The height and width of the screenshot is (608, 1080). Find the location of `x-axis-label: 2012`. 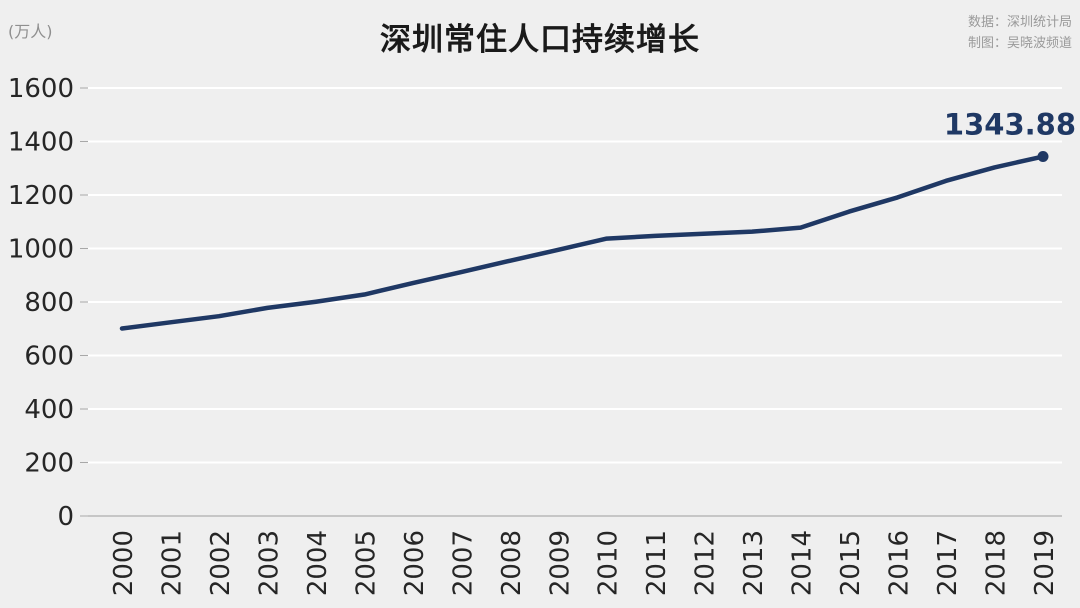

x-axis-label: 2012 is located at coordinates (706, 563).